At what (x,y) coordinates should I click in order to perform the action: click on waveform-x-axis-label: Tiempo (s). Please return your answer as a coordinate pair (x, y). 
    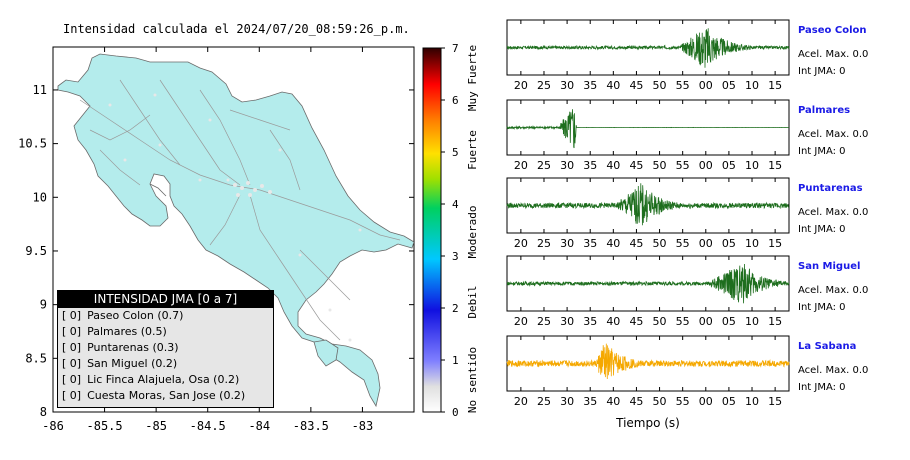
    Looking at the image, I should click on (647, 423).